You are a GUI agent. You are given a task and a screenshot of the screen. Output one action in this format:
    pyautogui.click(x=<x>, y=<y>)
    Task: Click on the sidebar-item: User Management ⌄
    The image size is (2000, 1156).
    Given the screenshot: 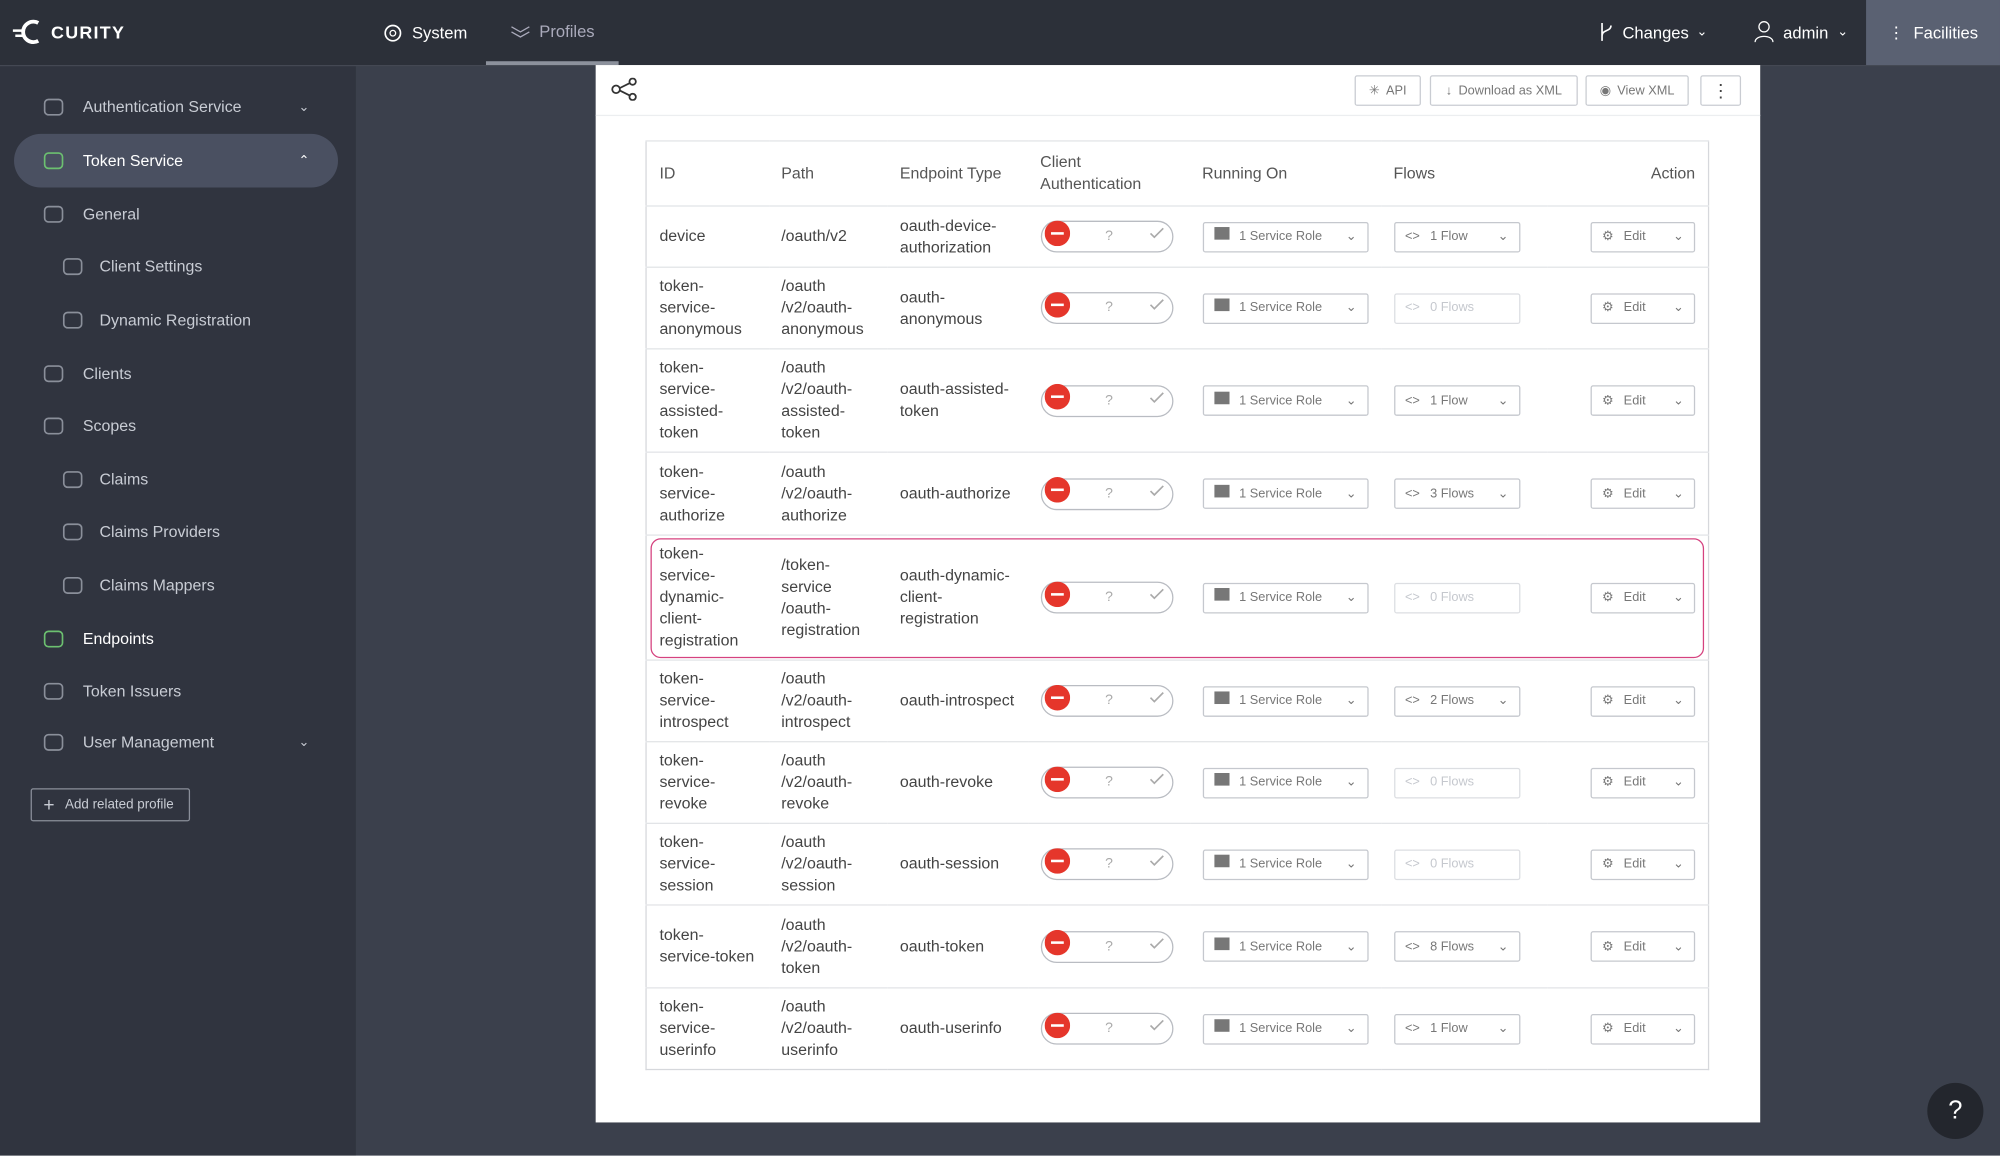 What is the action you would take?
    pyautogui.click(x=178, y=743)
    